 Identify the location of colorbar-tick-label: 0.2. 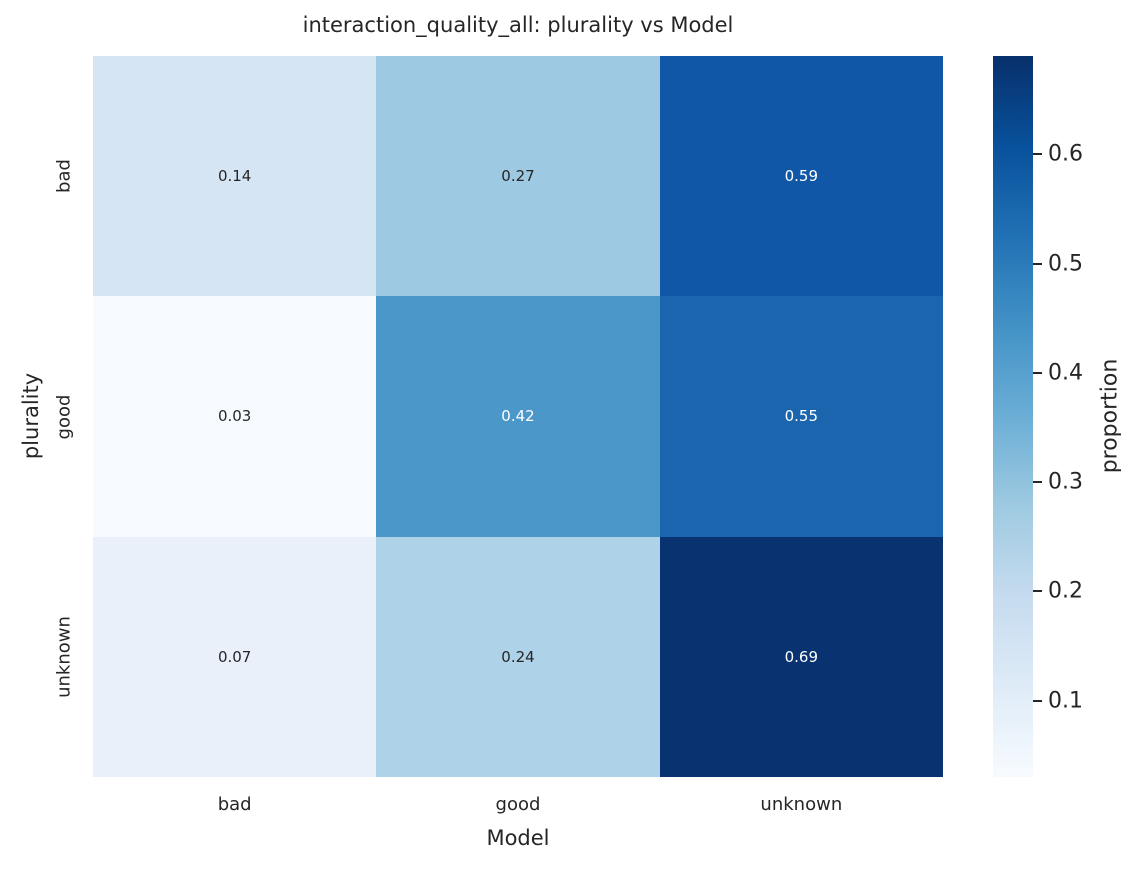
(1065, 591).